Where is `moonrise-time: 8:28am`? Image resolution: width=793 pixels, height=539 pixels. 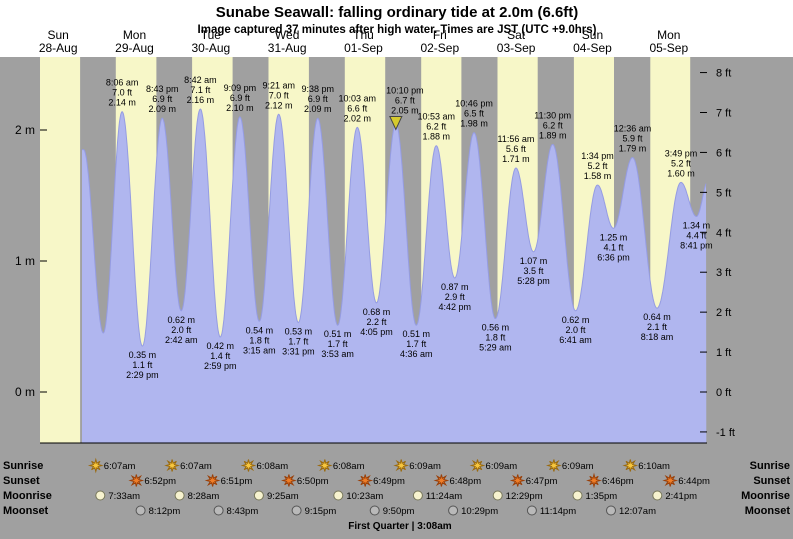
moonrise-time: 8:28am is located at coordinates (204, 496).